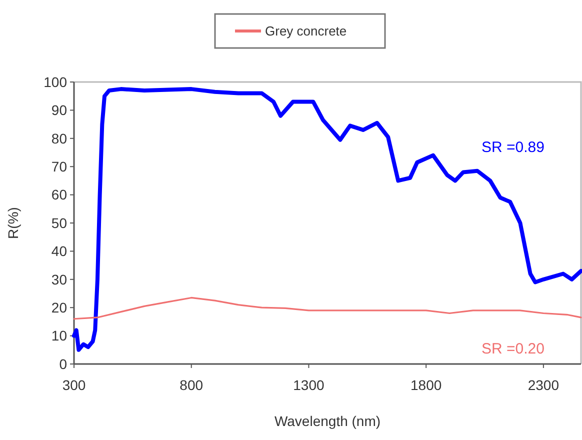  What do you see at coordinates (544, 385) in the screenshot?
I see `x-tick-label: 2300` at bounding box center [544, 385].